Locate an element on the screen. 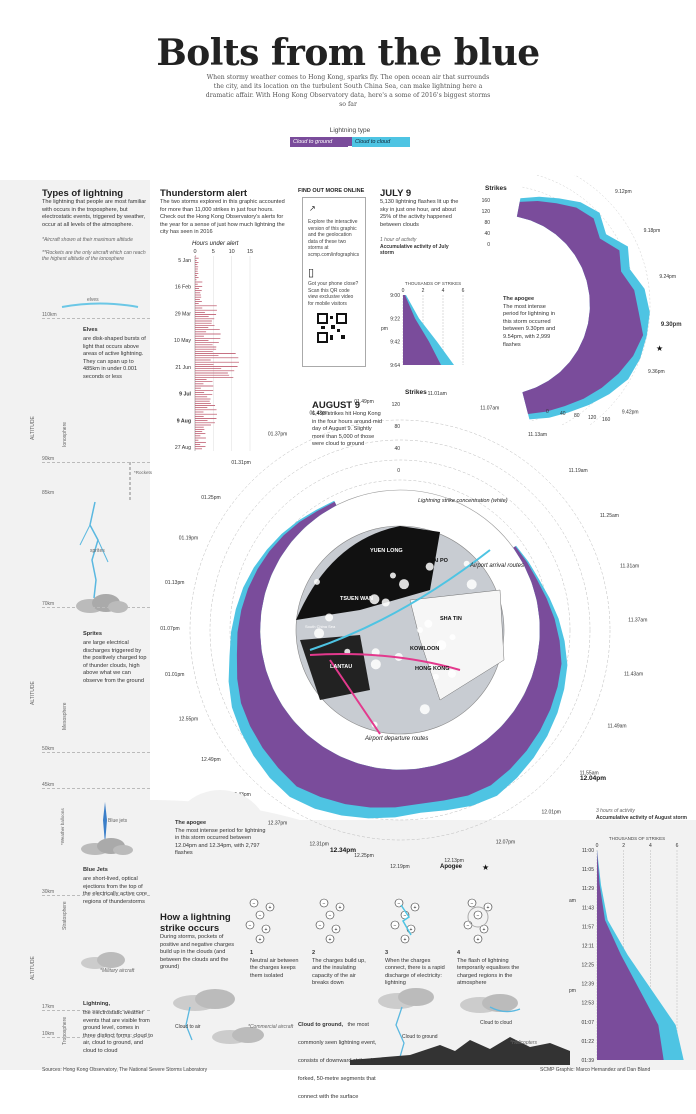 The width and height of the screenshot is (696, 1114). accum-time-label: 11:00 is located at coordinates (588, 851).